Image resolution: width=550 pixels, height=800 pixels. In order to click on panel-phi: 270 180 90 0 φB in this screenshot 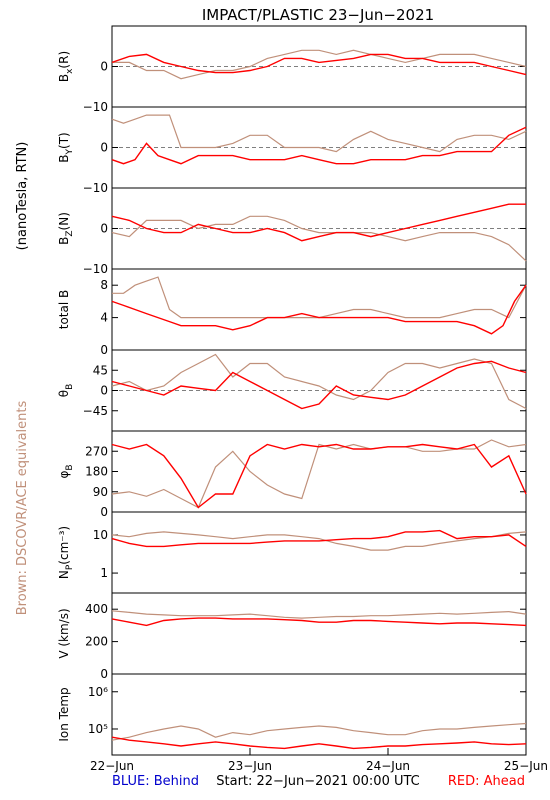, I will do `click(292, 474)`.